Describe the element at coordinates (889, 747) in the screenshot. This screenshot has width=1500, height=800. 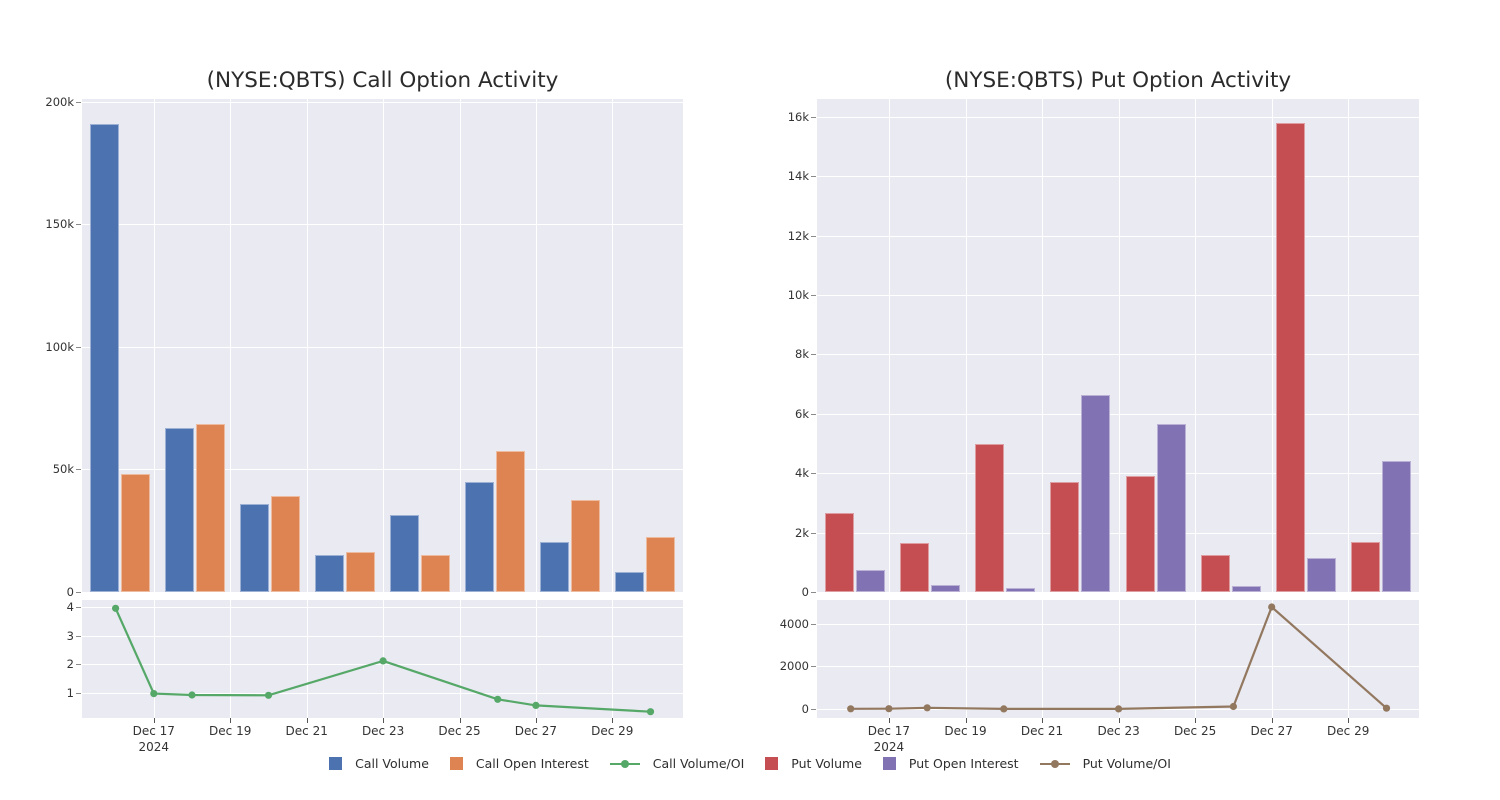
I see `x-axis-year-label: 2024` at that location.